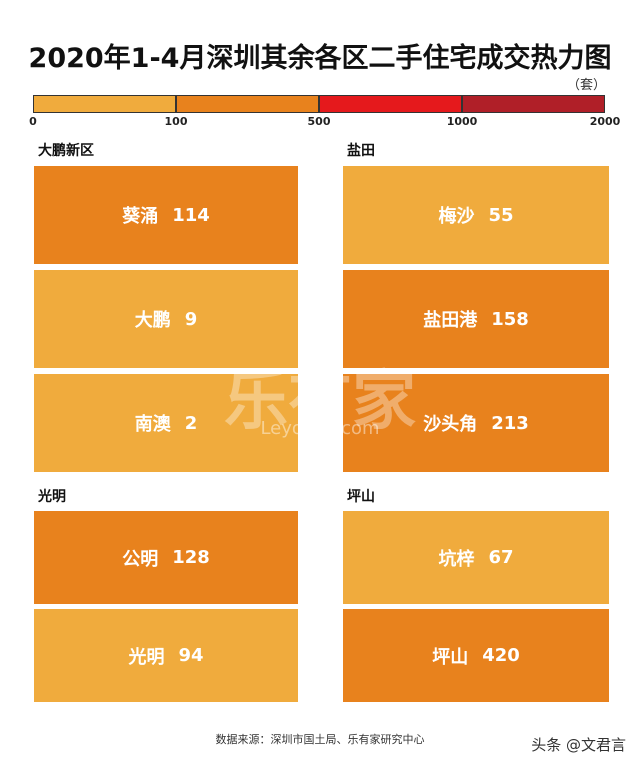  Describe the element at coordinates (450, 320) in the screenshot. I see `district-name: 盐田港` at that location.